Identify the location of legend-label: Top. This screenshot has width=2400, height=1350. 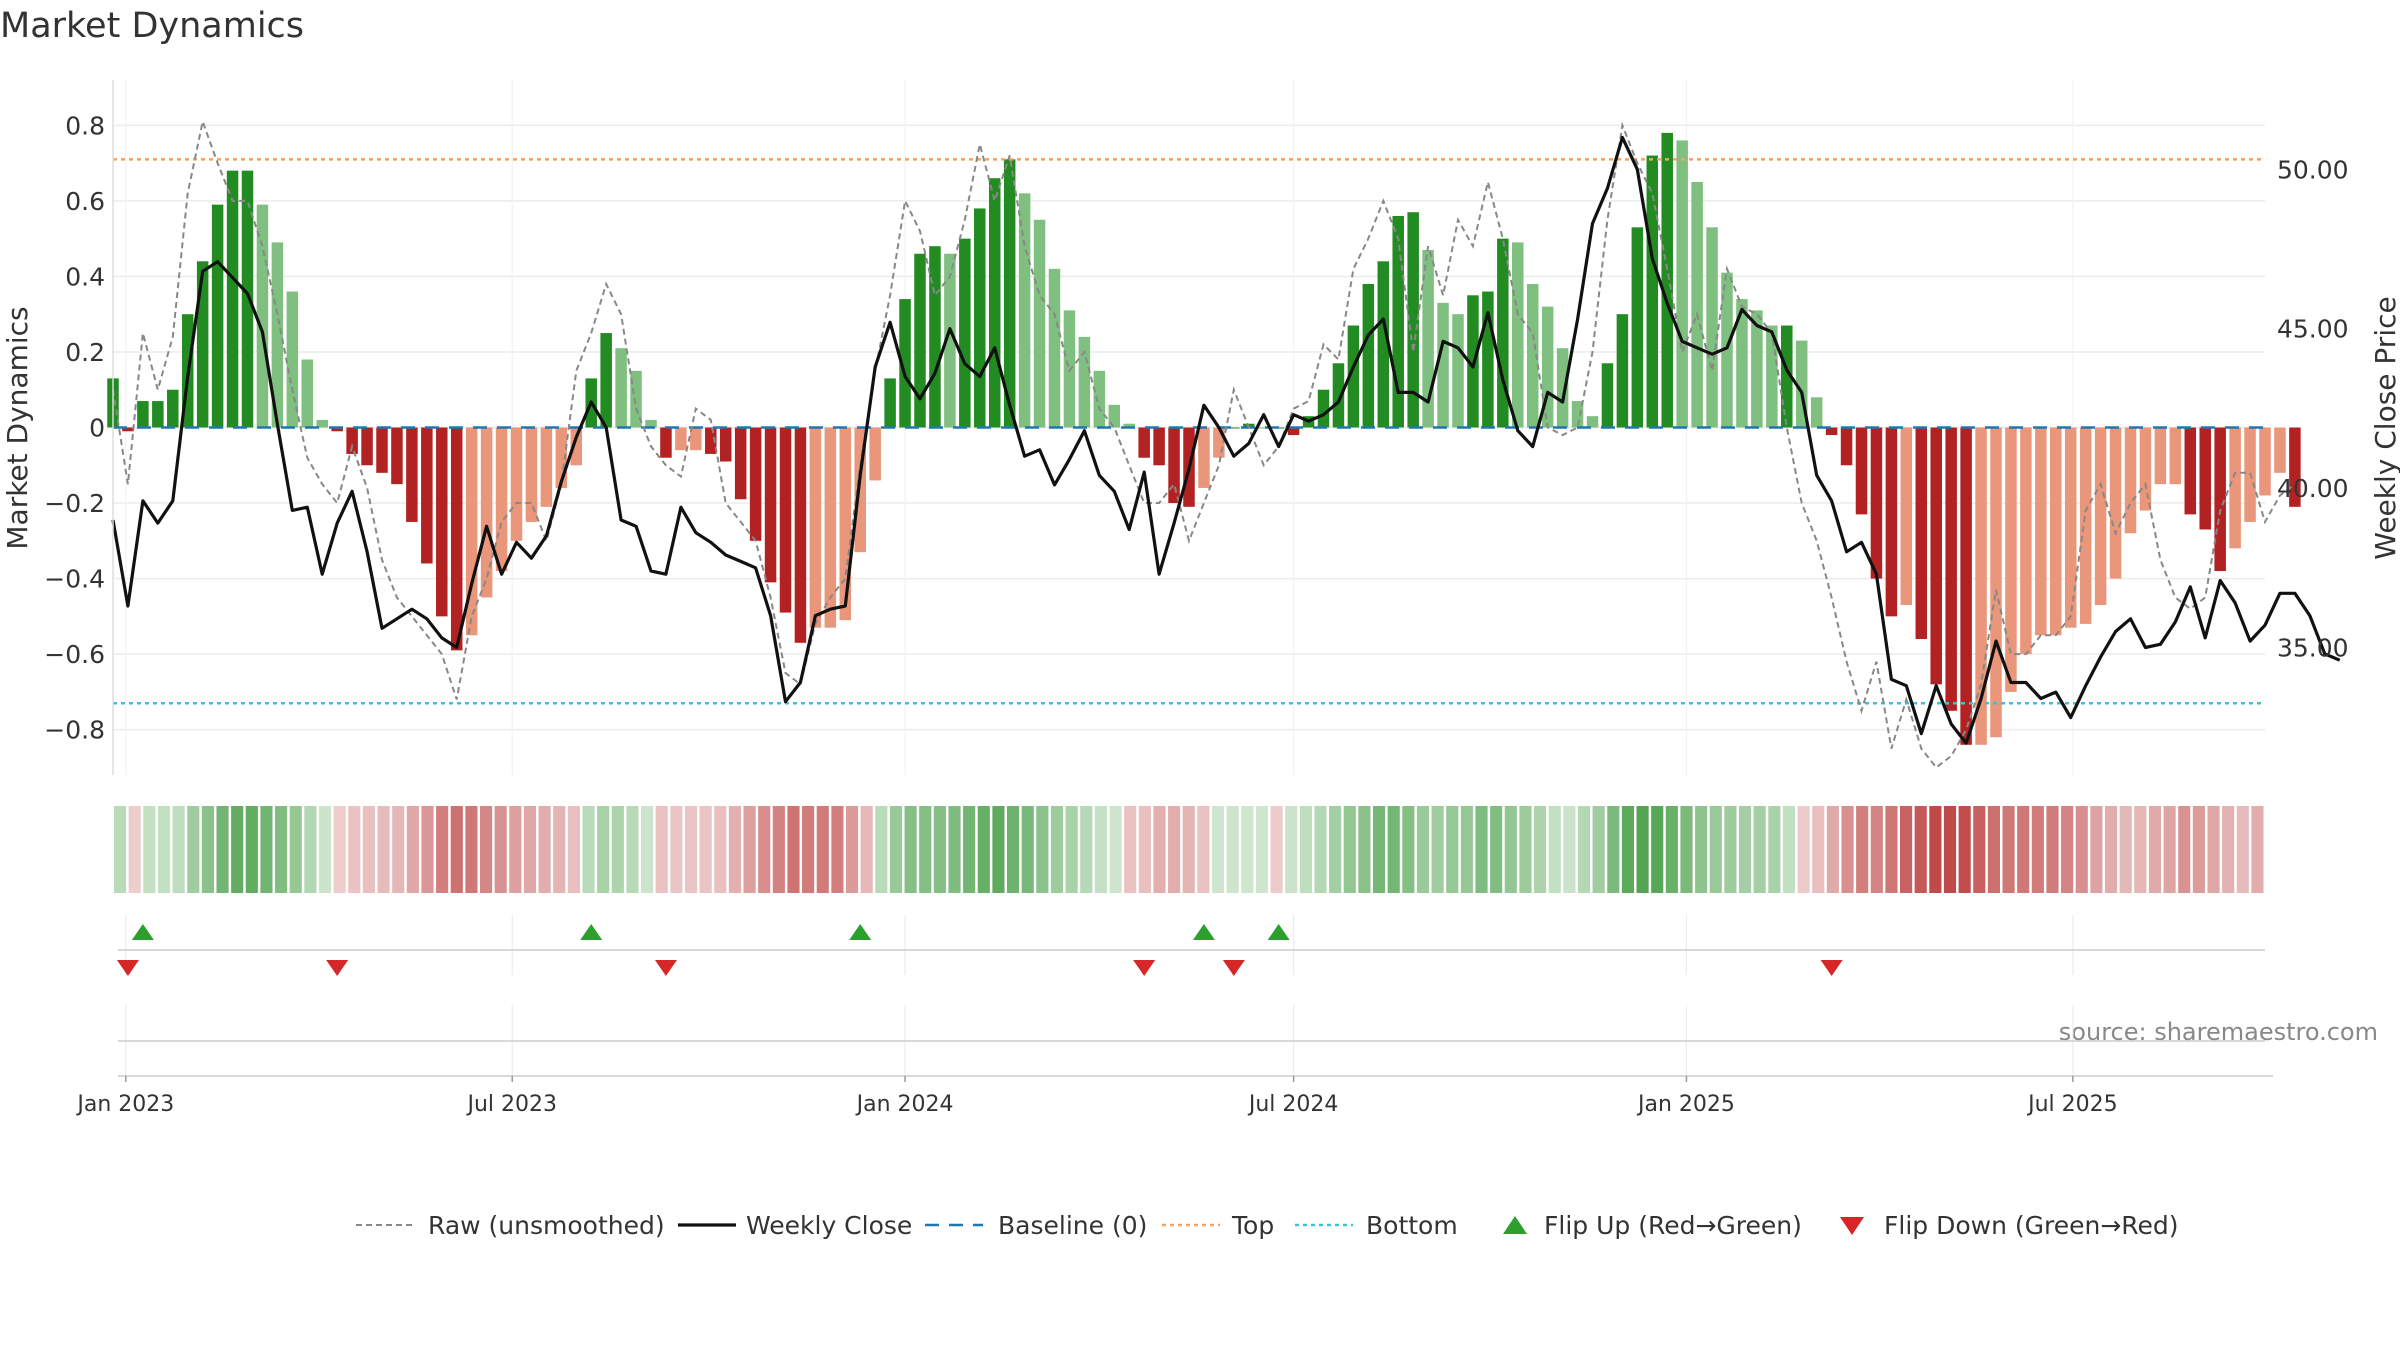
(1252, 1225).